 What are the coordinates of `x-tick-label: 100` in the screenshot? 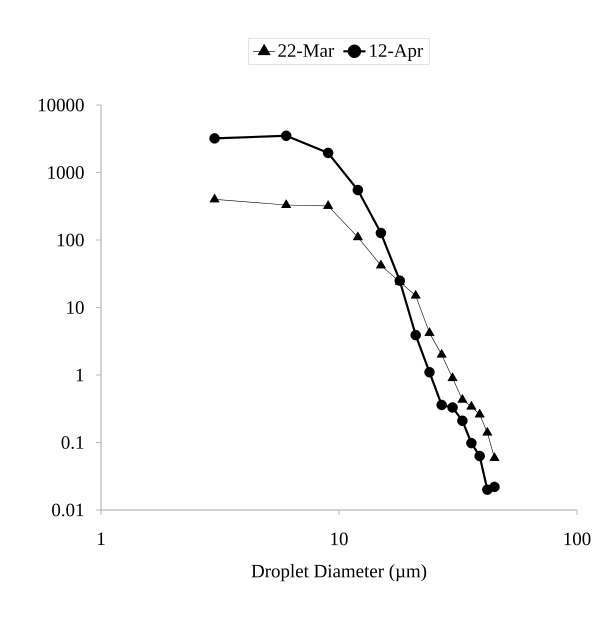 It's located at (577, 539).